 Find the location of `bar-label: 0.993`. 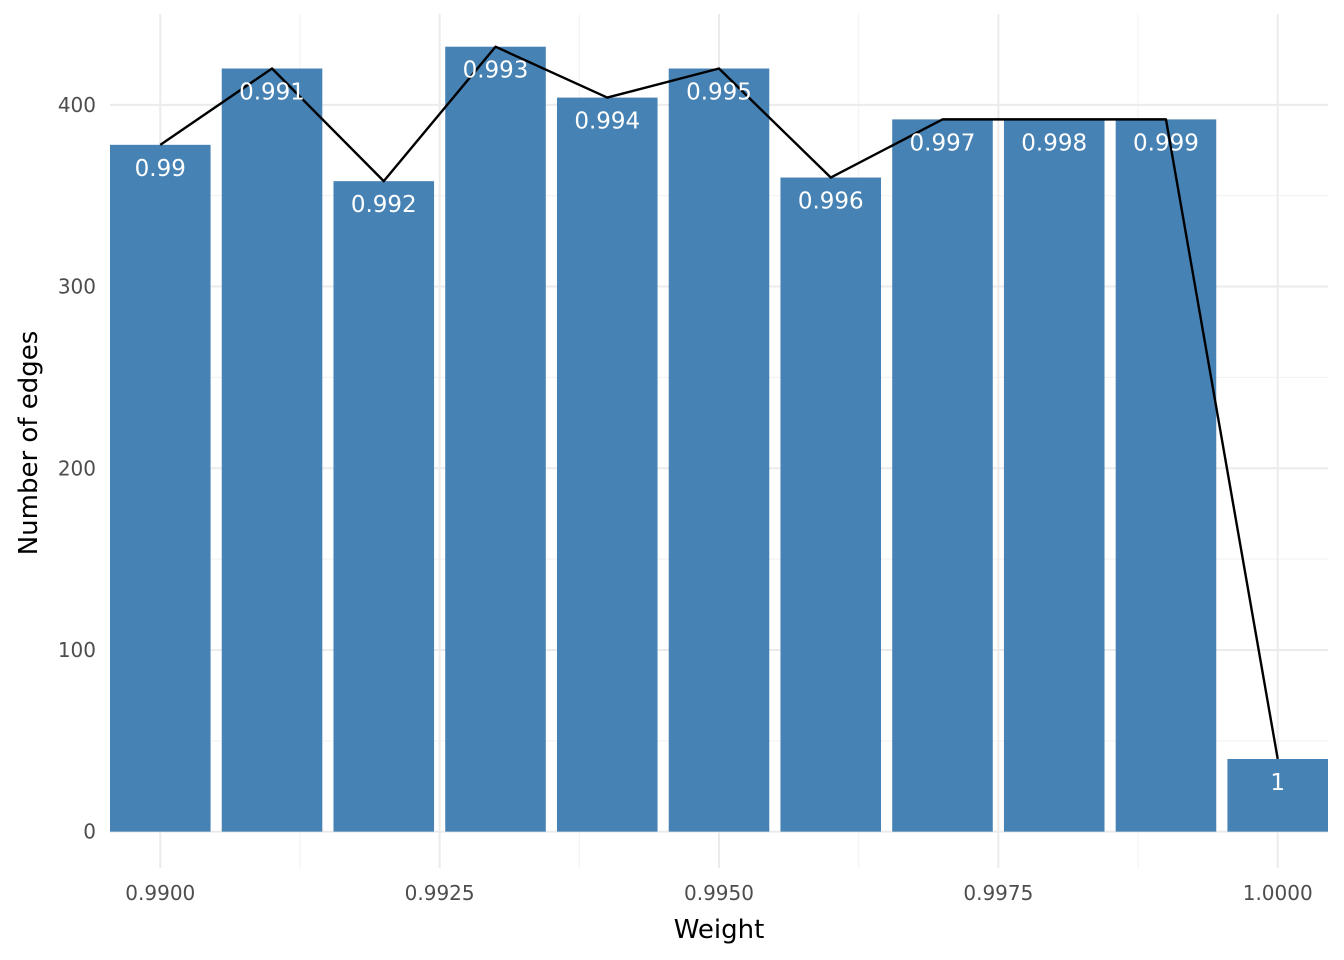

bar-label: 0.993 is located at coordinates (496, 71).